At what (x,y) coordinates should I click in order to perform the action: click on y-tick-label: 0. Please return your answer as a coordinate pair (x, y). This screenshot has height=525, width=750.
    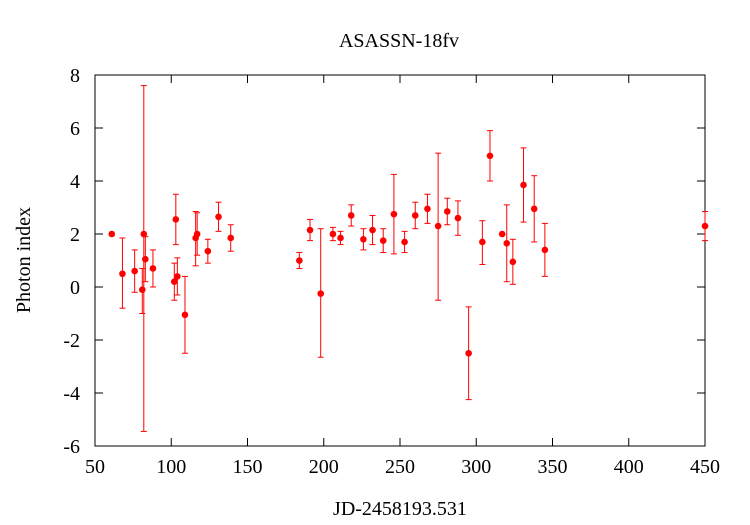
    Looking at the image, I should click on (75, 288).